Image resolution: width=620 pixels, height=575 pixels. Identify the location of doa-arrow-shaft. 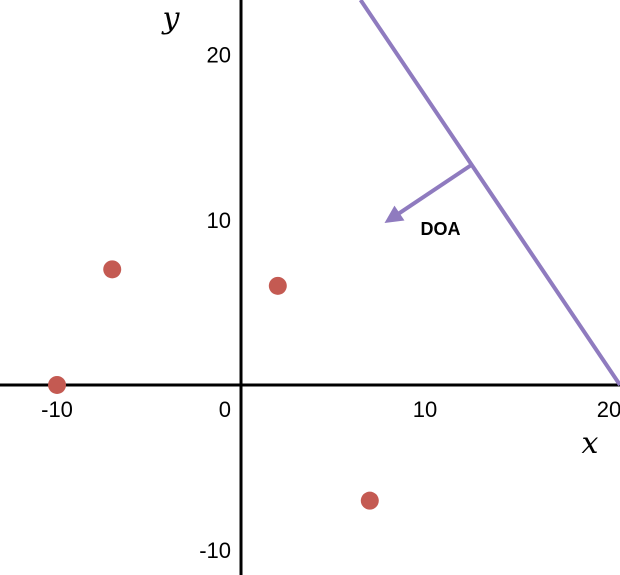
(434, 189).